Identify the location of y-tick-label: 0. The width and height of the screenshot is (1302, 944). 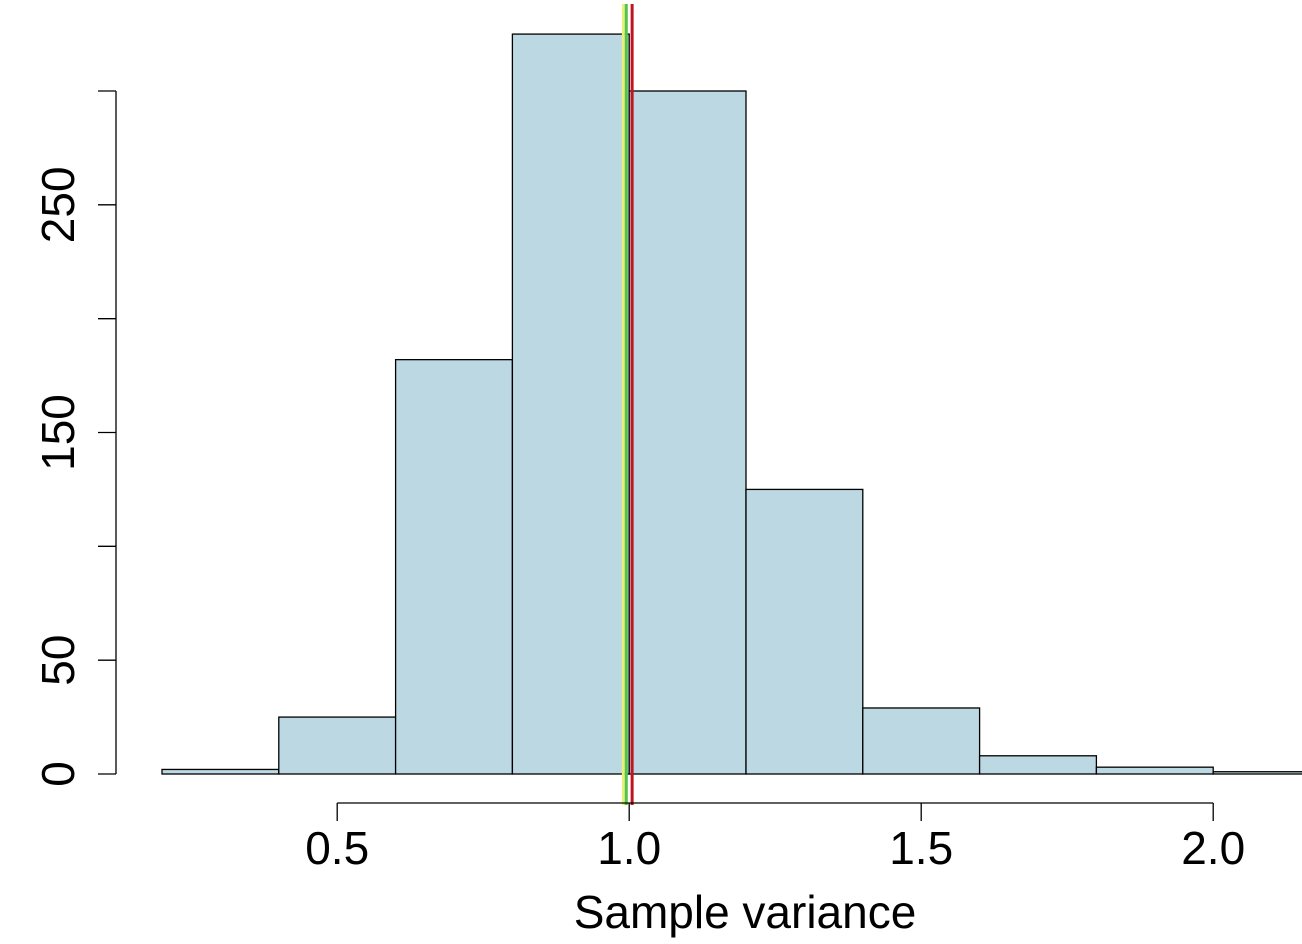
(58, 774).